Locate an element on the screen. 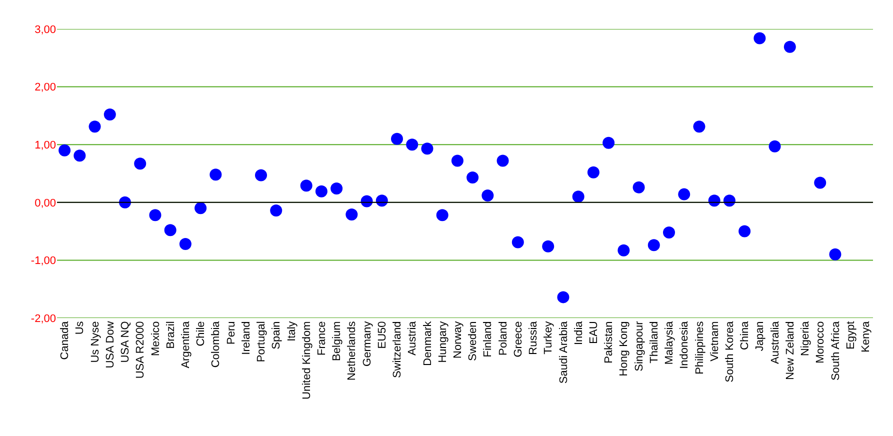 The image size is (893, 436). x-tick-label: India is located at coordinates (578, 333).